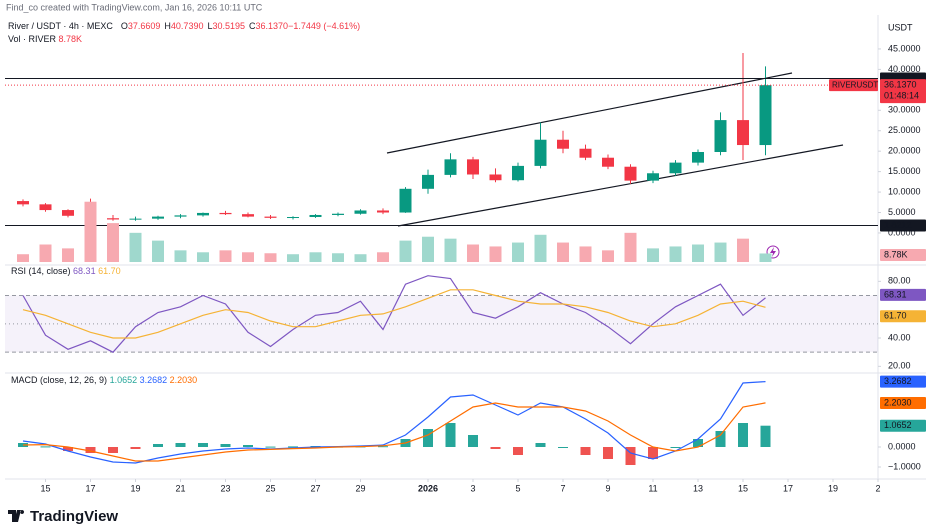 The image size is (931, 528). Describe the element at coordinates (743, 488) in the screenshot. I see `x-tick-label: 15` at that location.